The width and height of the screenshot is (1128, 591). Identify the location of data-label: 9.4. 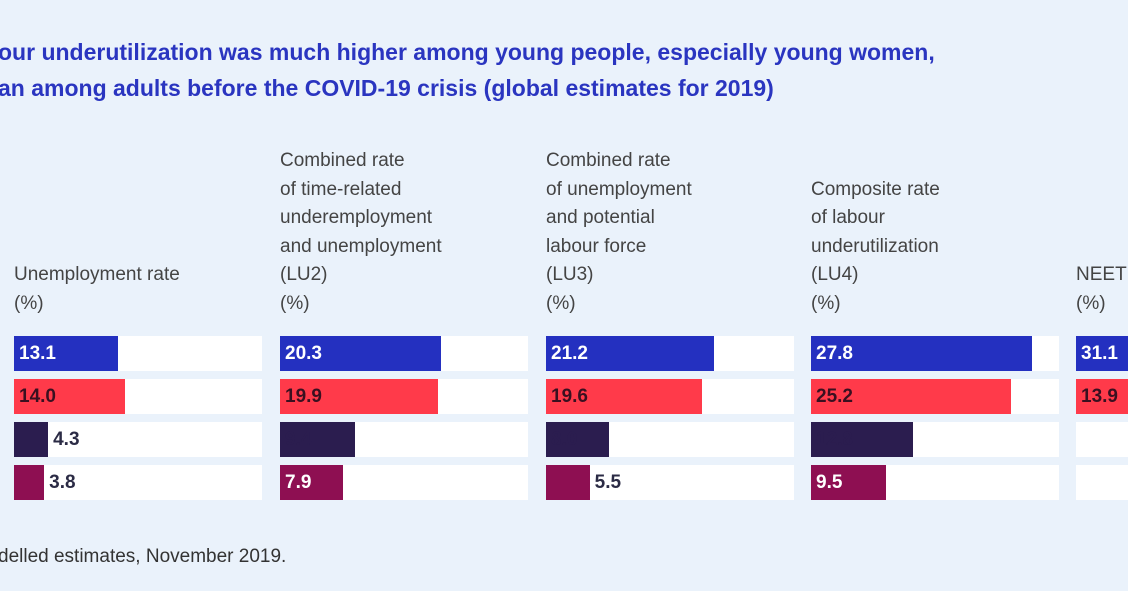
(298, 439).